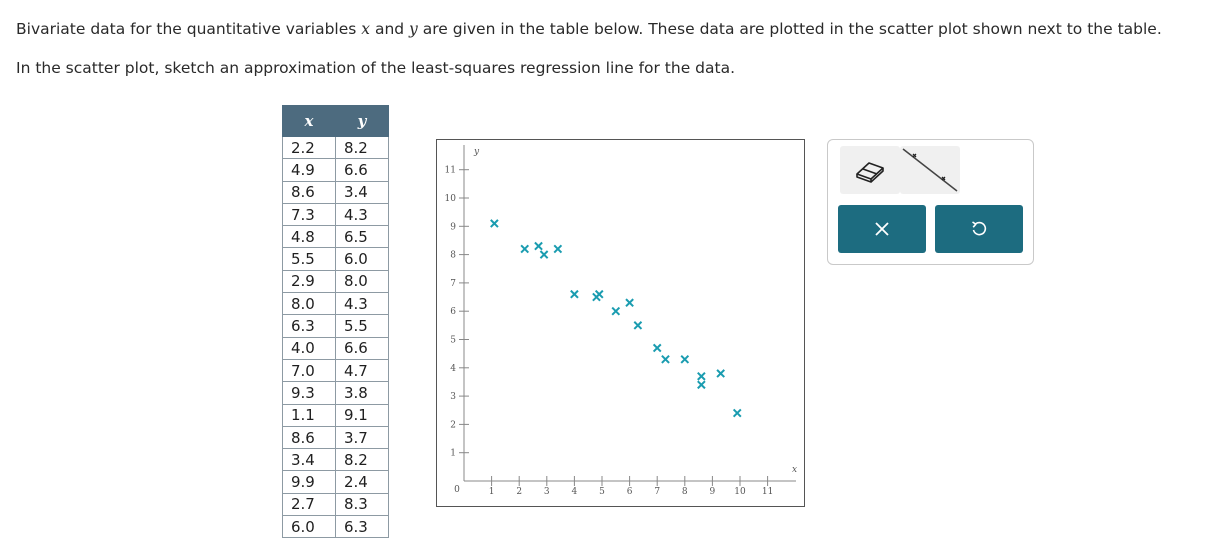 The width and height of the screenshot is (1222, 556). Describe the element at coordinates (309, 121) in the screenshot. I see `header-x: x` at that location.